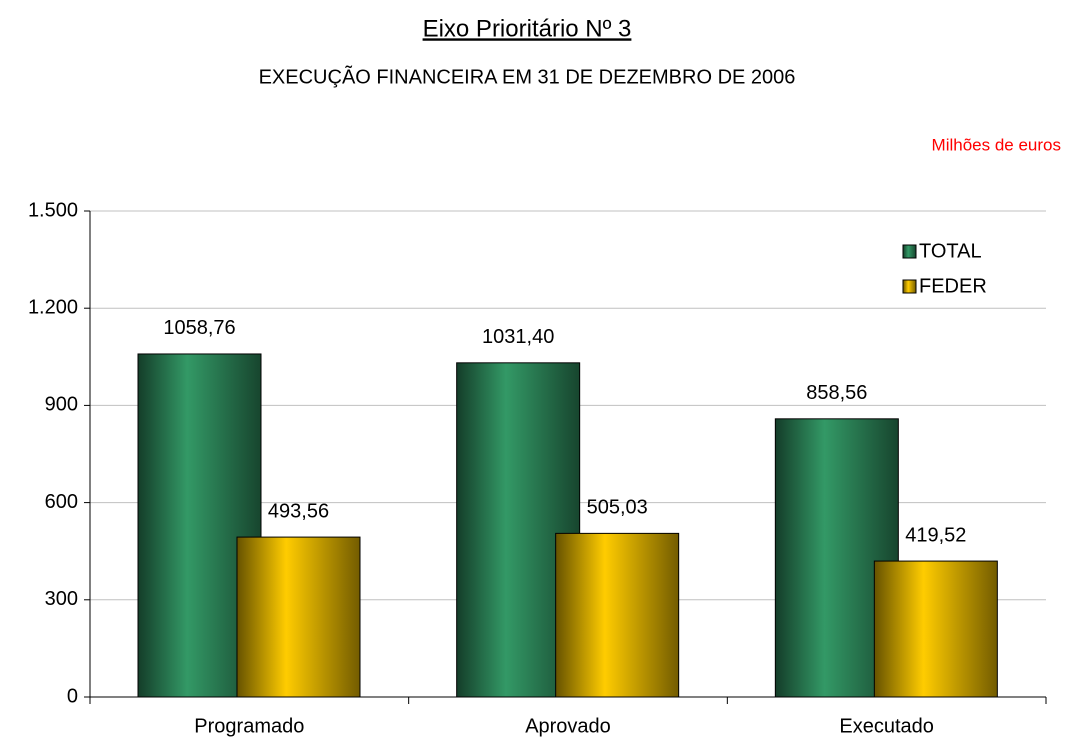 Image resolution: width=1066 pixels, height=743 pixels. I want to click on x-tick-label: Executado, so click(886, 726).